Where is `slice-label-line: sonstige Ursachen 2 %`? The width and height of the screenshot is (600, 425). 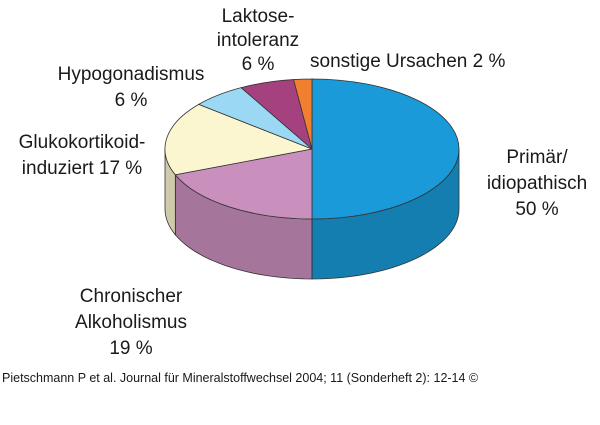
slice-label-line: sonstige Ursachen 2 % is located at coordinates (407, 61).